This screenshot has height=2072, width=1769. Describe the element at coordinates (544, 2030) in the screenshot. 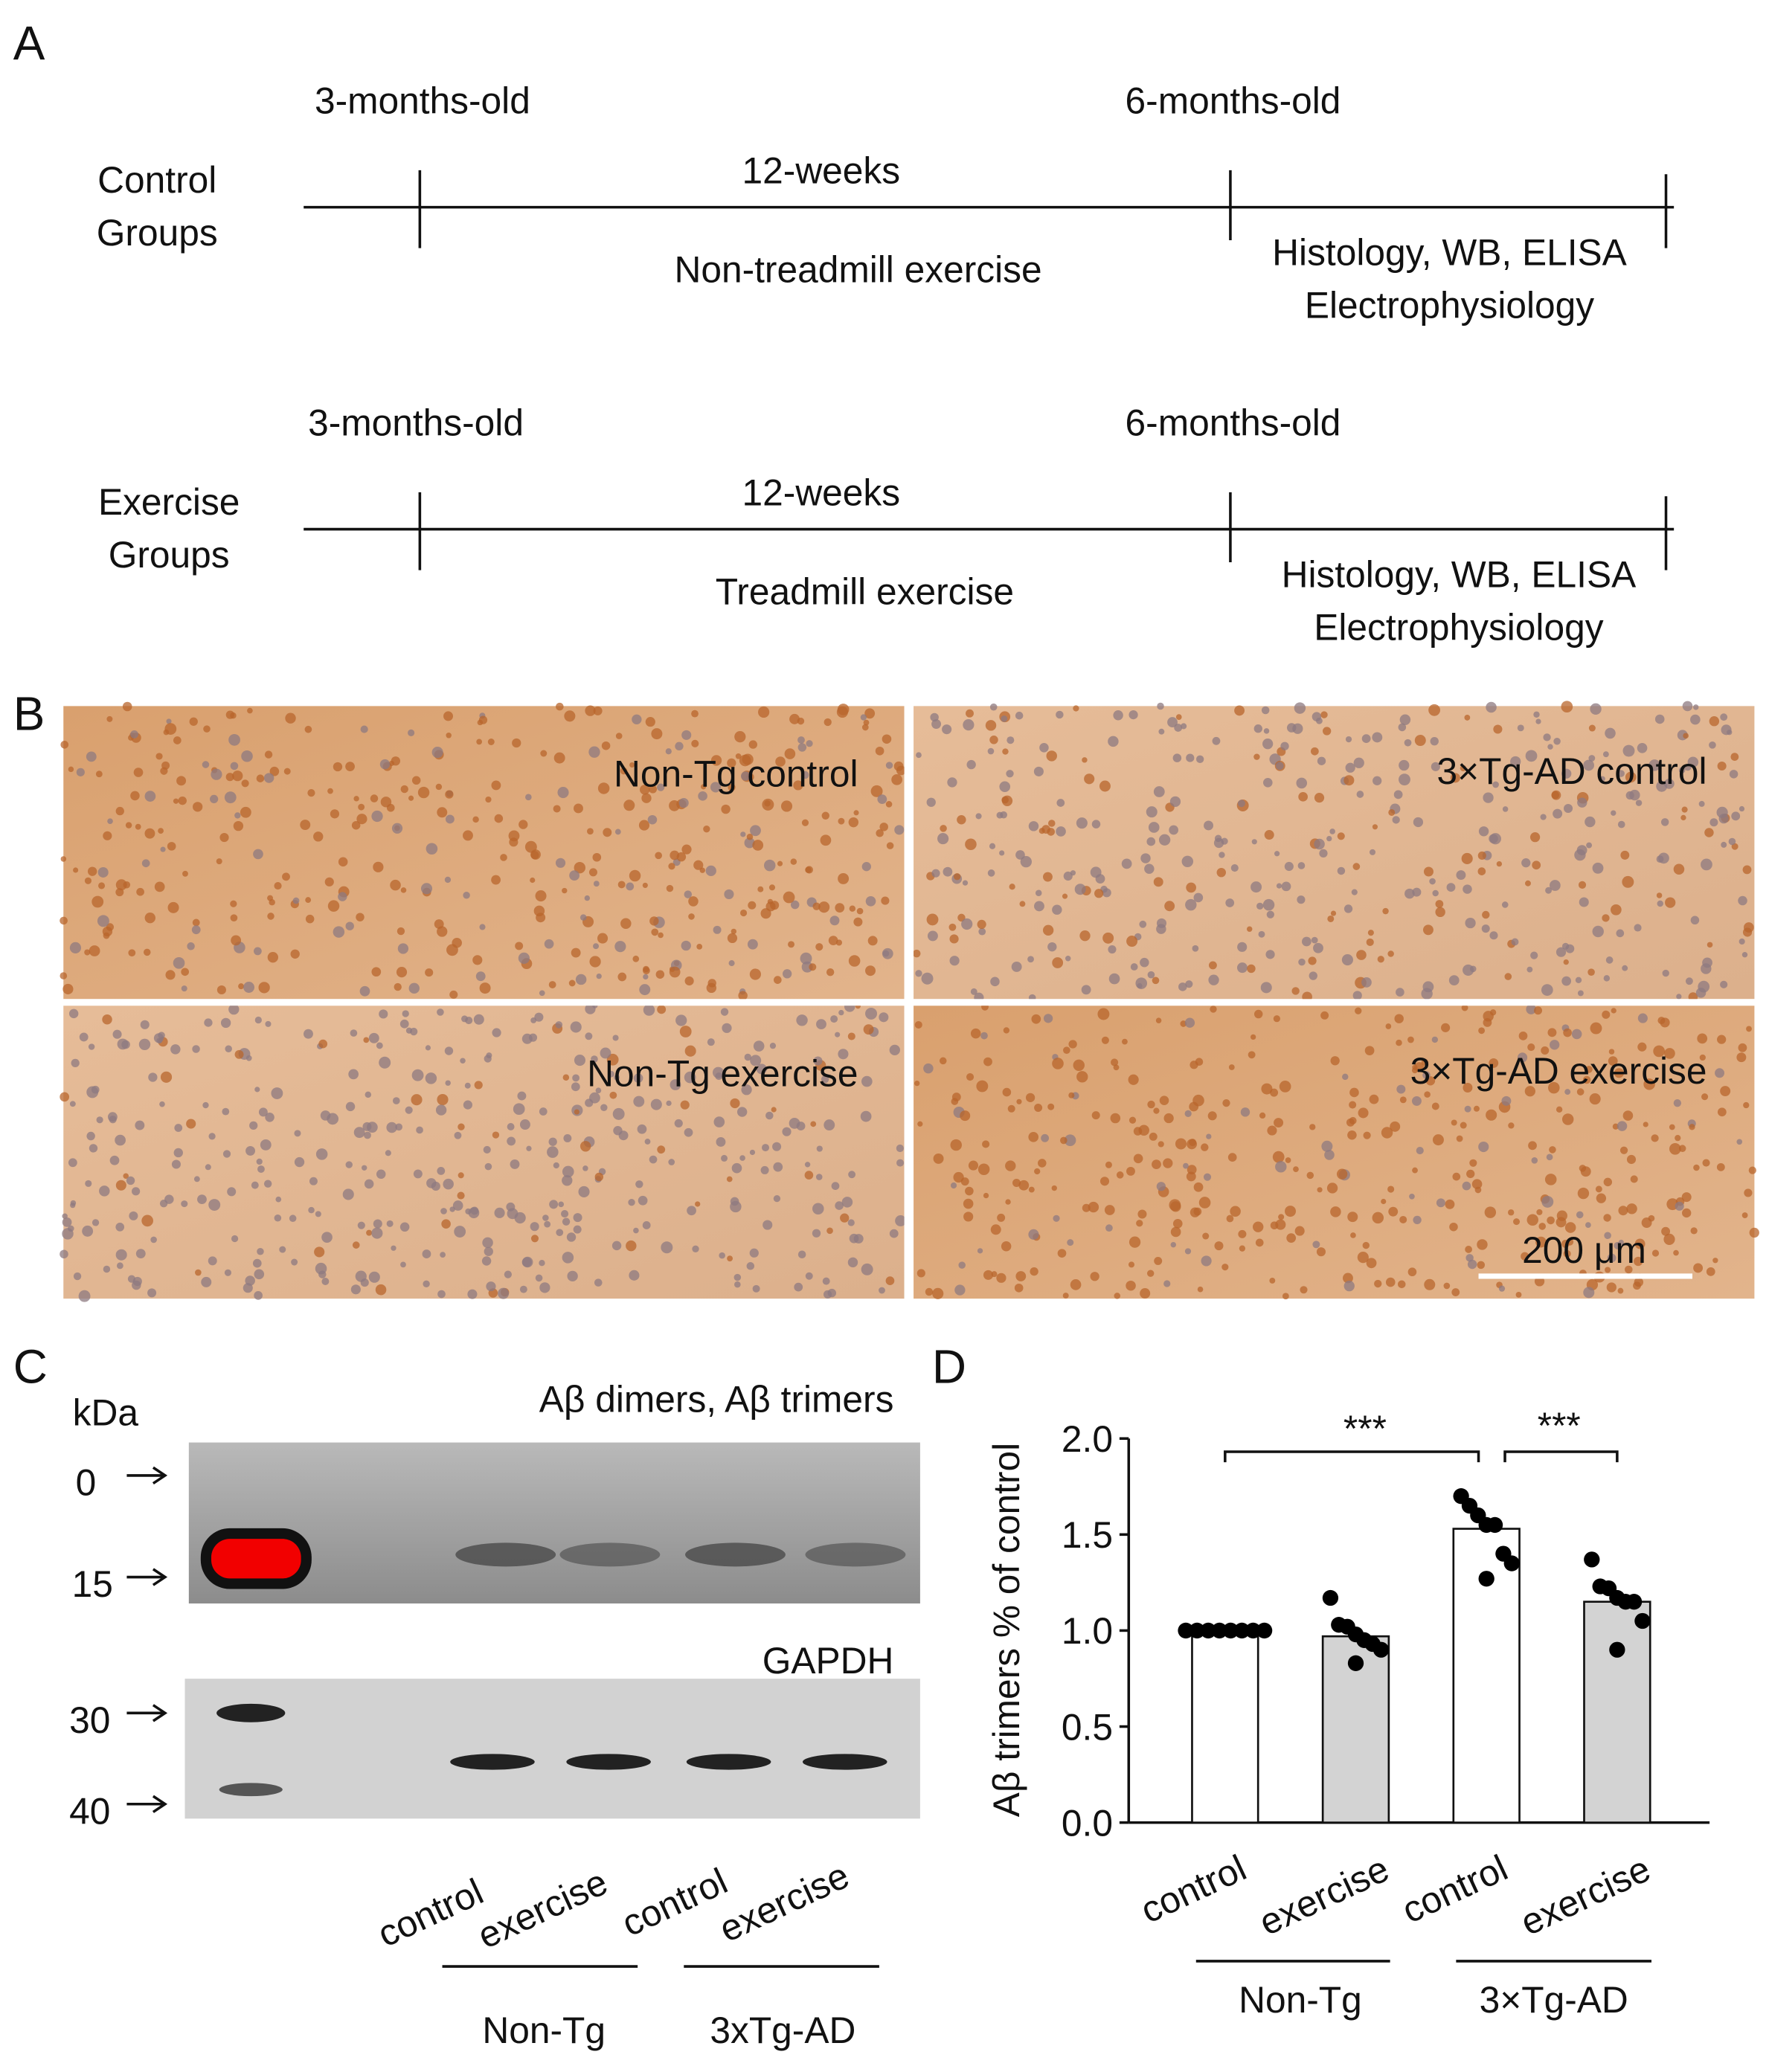

I see `group-label: Non-Tg` at that location.